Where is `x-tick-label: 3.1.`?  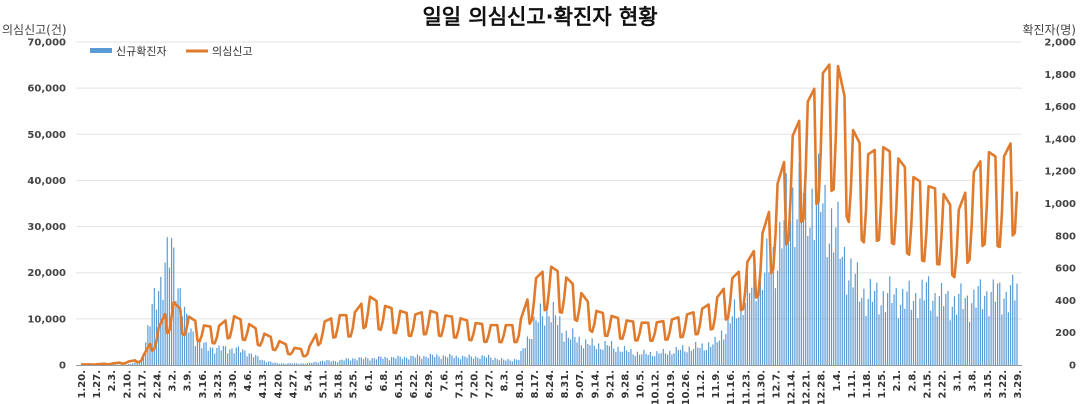
x-tick-label: 3.1. is located at coordinates (958, 381).